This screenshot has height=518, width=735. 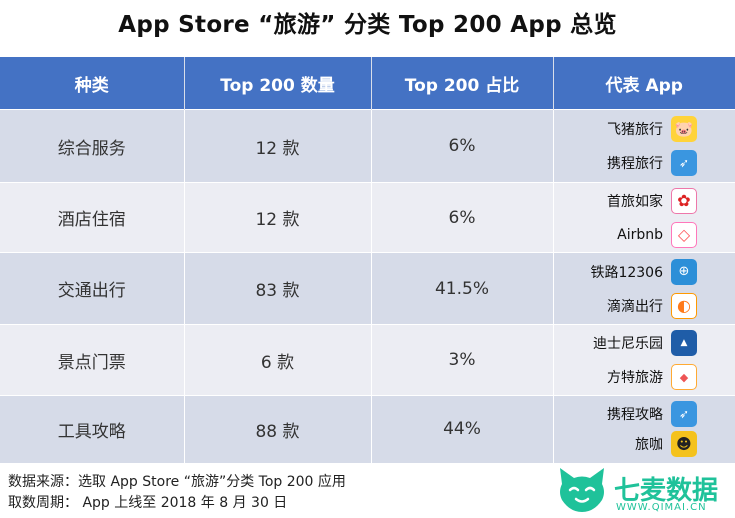 I want to click on app-name: 携程攻略, so click(x=635, y=415).